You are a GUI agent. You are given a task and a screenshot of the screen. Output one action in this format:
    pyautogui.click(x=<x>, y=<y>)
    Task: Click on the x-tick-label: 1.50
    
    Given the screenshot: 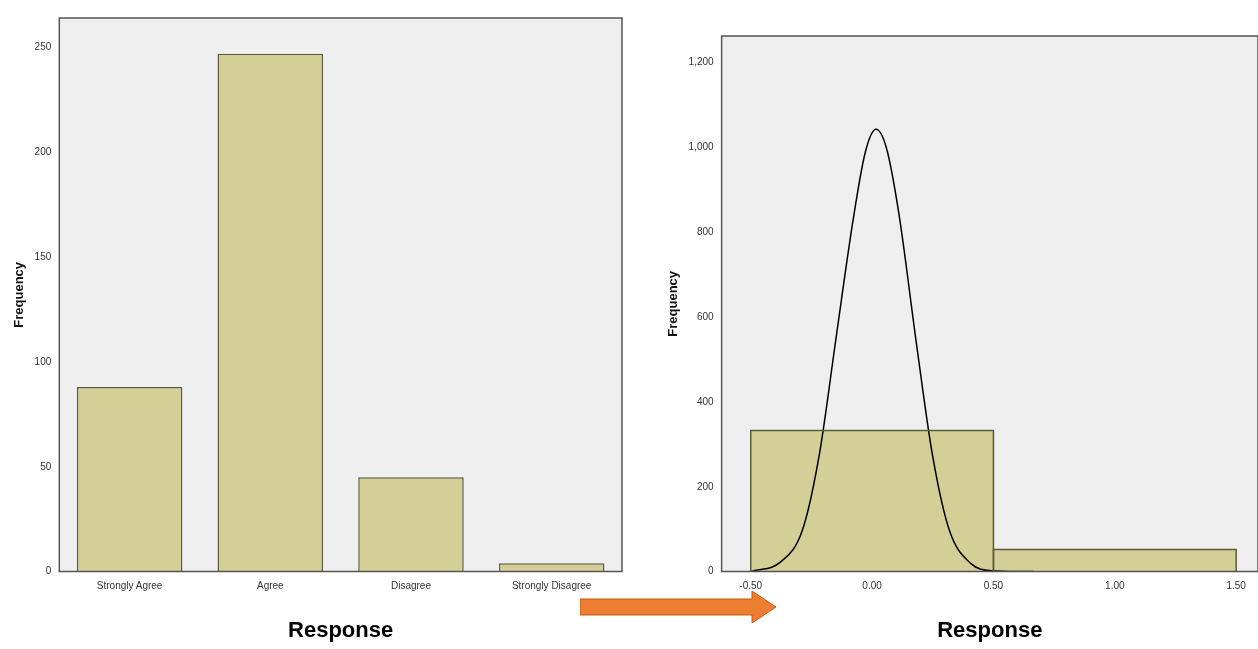 What is the action you would take?
    pyautogui.click(x=1236, y=586)
    